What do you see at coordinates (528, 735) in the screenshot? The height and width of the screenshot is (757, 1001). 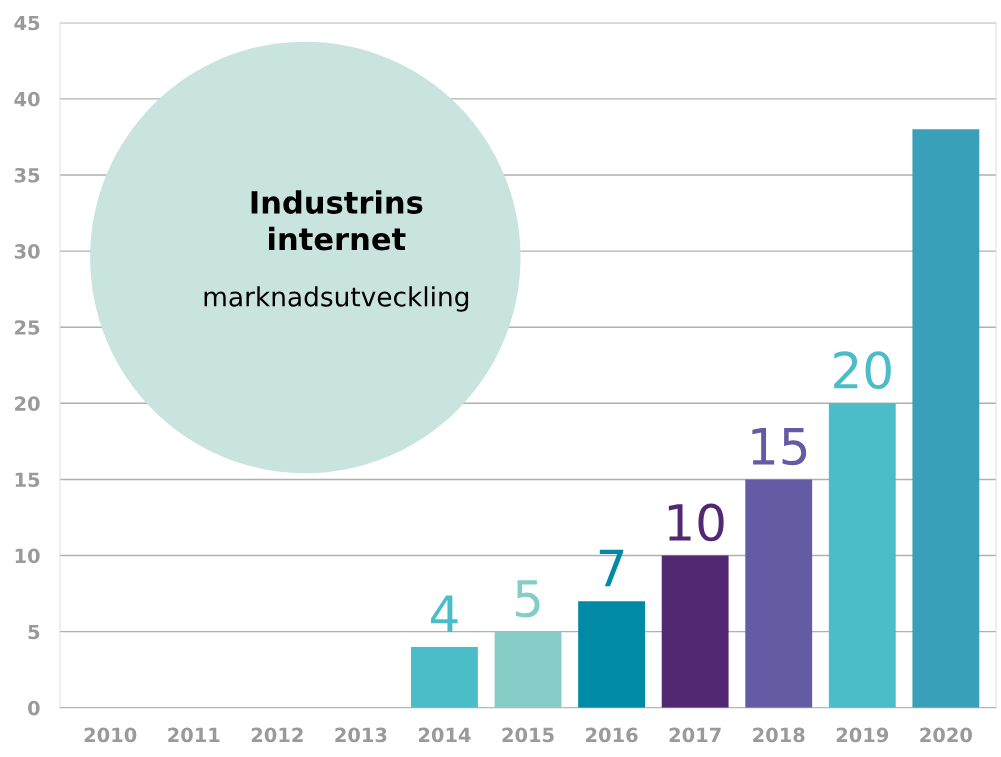 I see `x-tick-label: 2015` at bounding box center [528, 735].